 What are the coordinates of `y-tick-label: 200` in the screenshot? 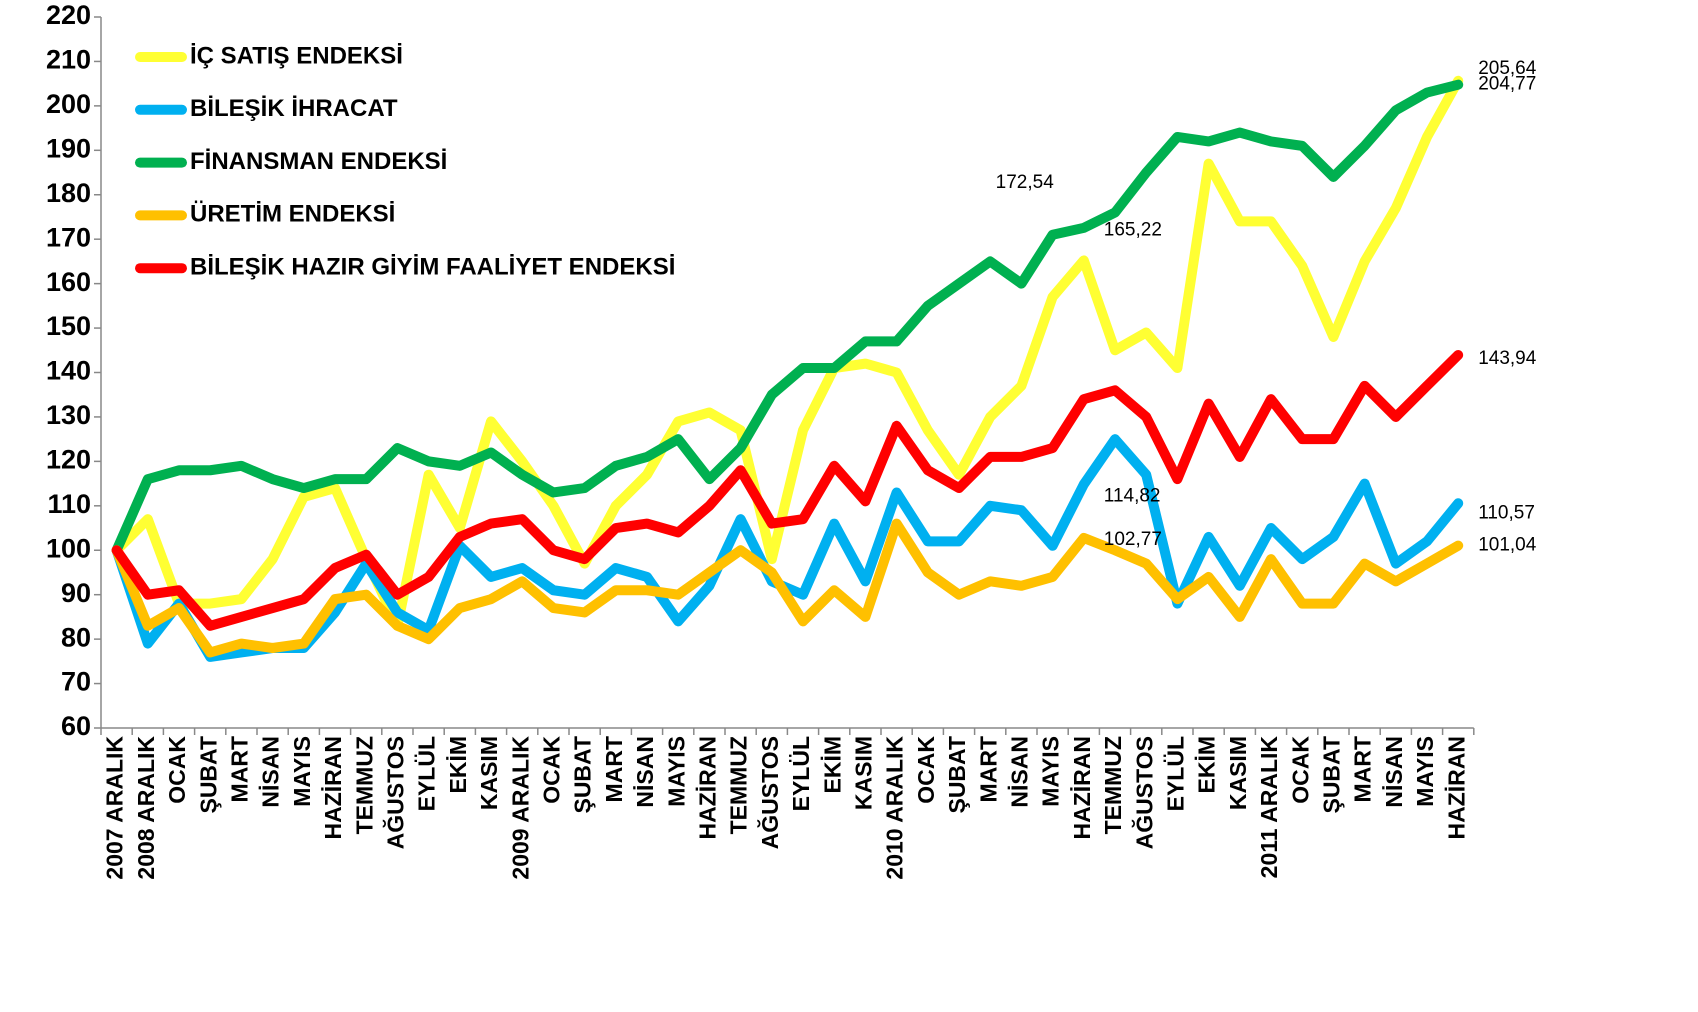 It's located at (68, 104).